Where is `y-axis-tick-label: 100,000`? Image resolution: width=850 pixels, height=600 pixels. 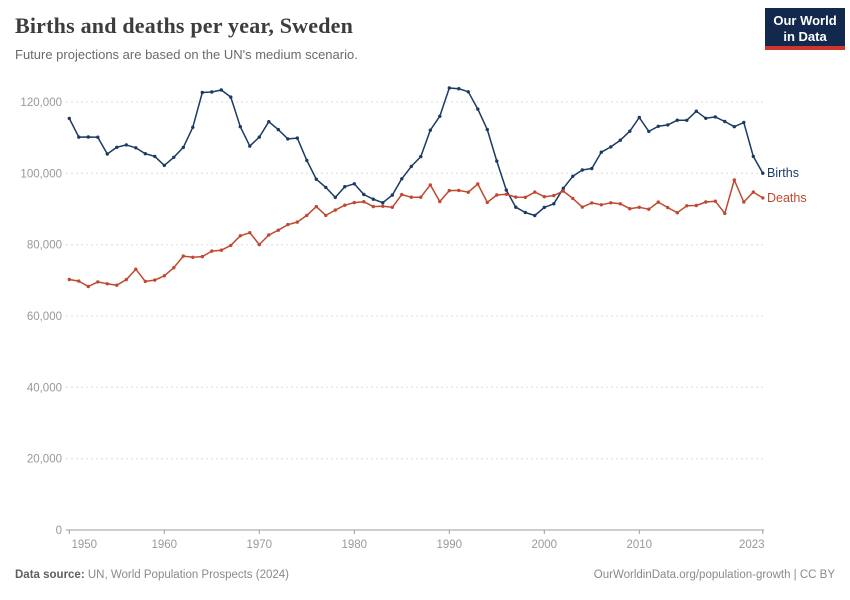
y-axis-tick-label: 100,000 is located at coordinates (41, 174).